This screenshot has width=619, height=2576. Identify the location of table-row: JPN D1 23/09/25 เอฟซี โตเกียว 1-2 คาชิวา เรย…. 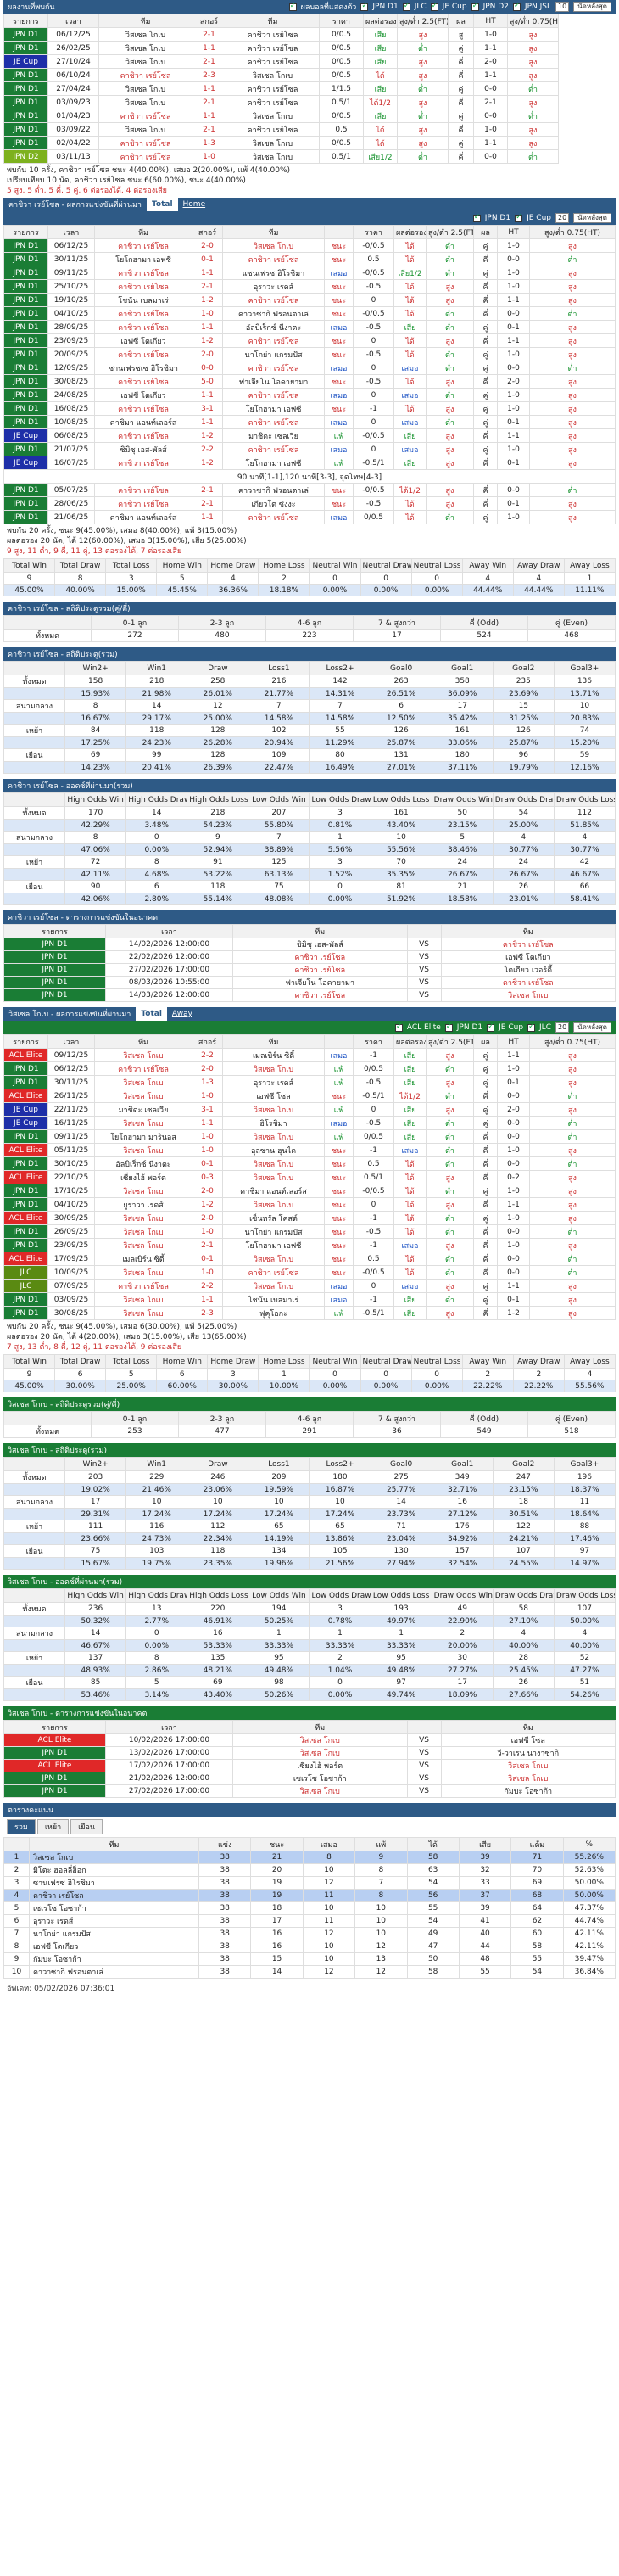
(309, 340).